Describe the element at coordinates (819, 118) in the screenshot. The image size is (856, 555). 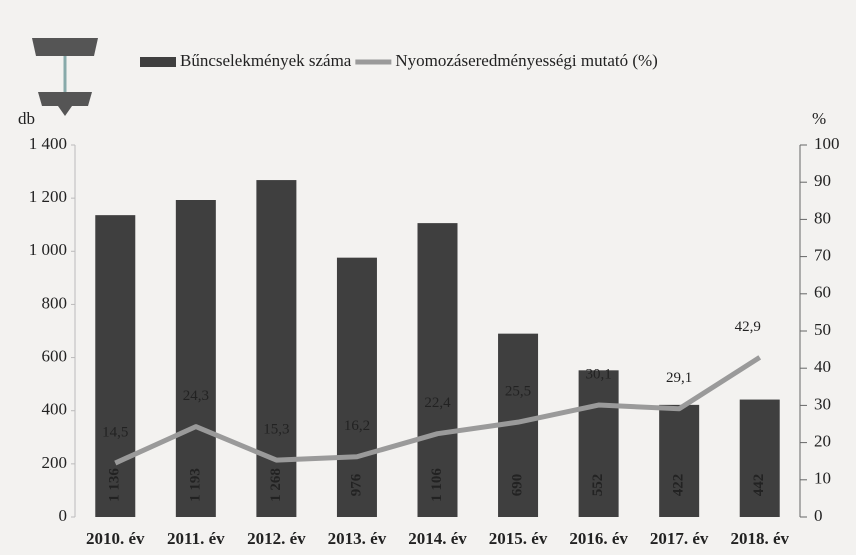
I see `y2-axis-label: %` at that location.